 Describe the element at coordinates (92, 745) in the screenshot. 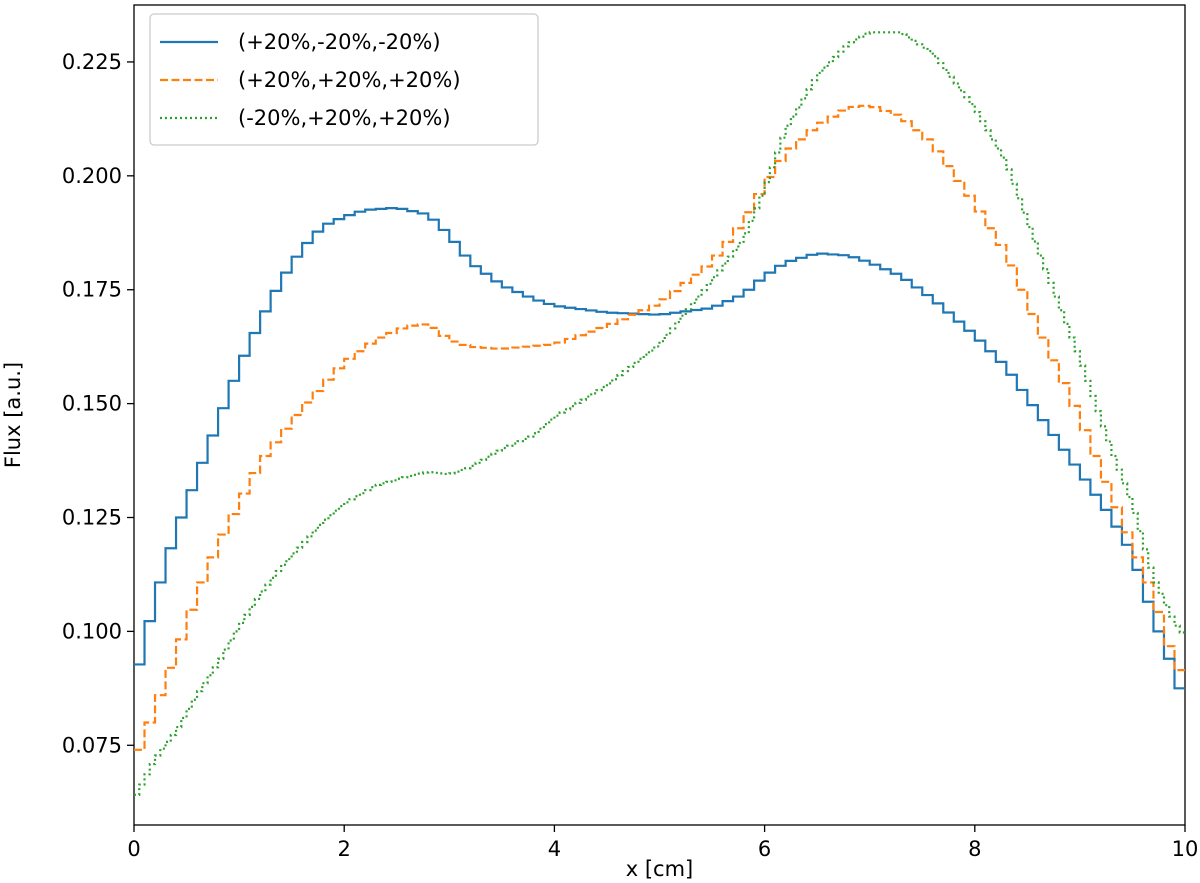

I see `y-tick-label: 0.075` at that location.